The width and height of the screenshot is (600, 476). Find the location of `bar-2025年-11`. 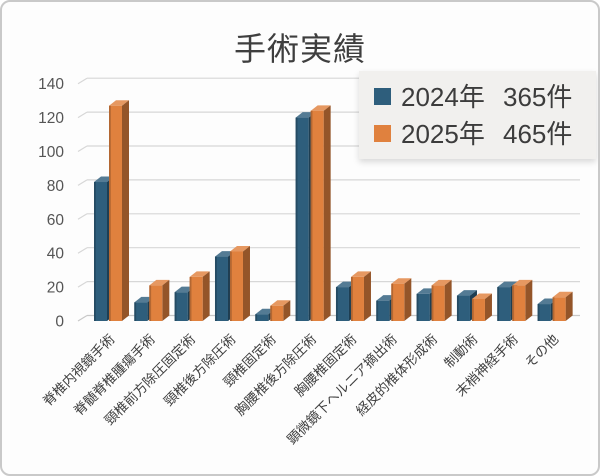

bar-2025年-11 is located at coordinates (562, 306).